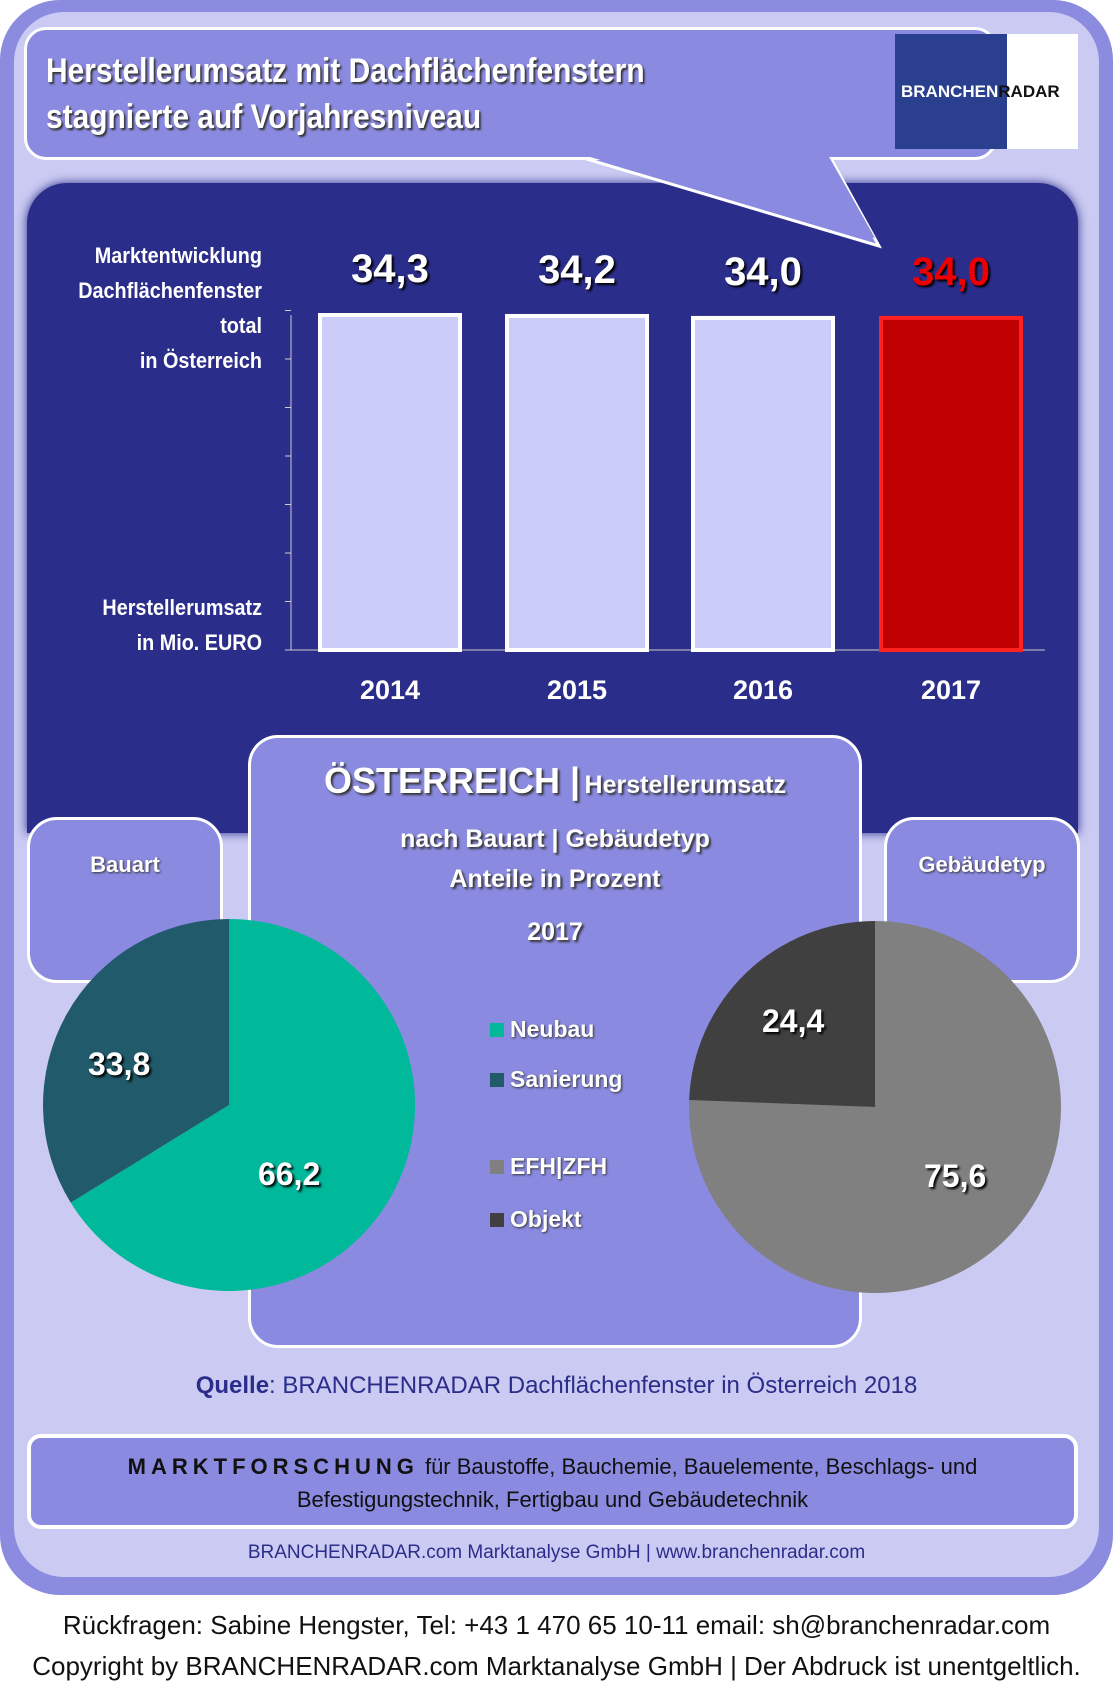 This screenshot has width=1113, height=1687. I want to click on y-axis-unit: Herstellerumsatz in Mio. EURO, so click(182, 625).